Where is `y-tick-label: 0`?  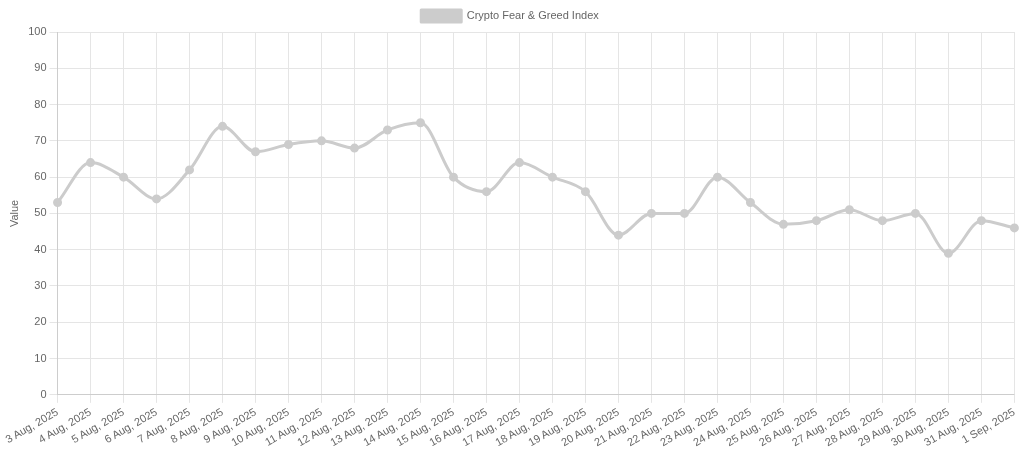
y-tick-label: 0 is located at coordinates (43, 393).